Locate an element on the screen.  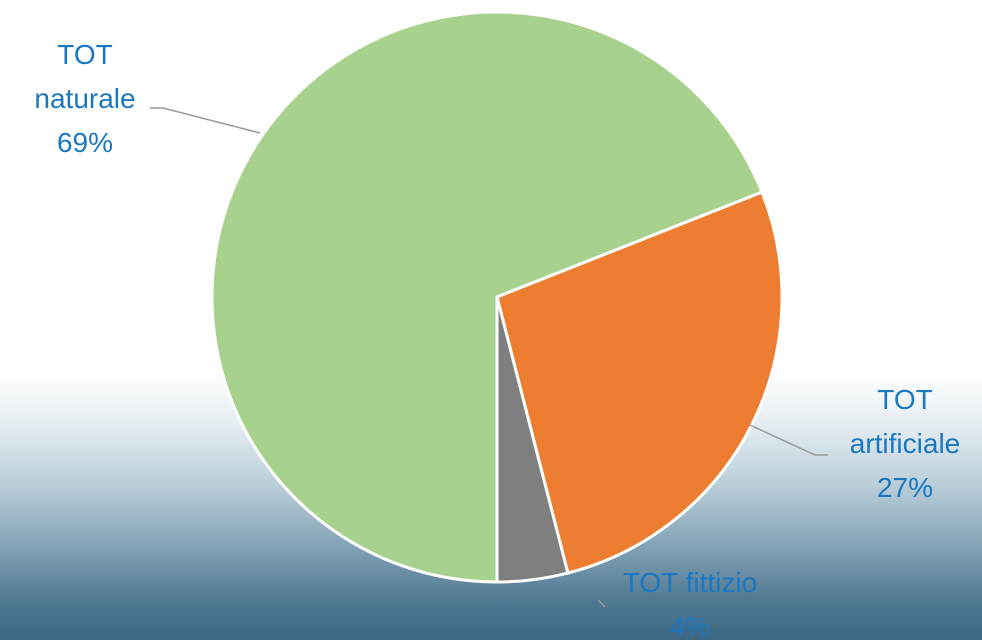
value-label: 69% is located at coordinates (85, 142).